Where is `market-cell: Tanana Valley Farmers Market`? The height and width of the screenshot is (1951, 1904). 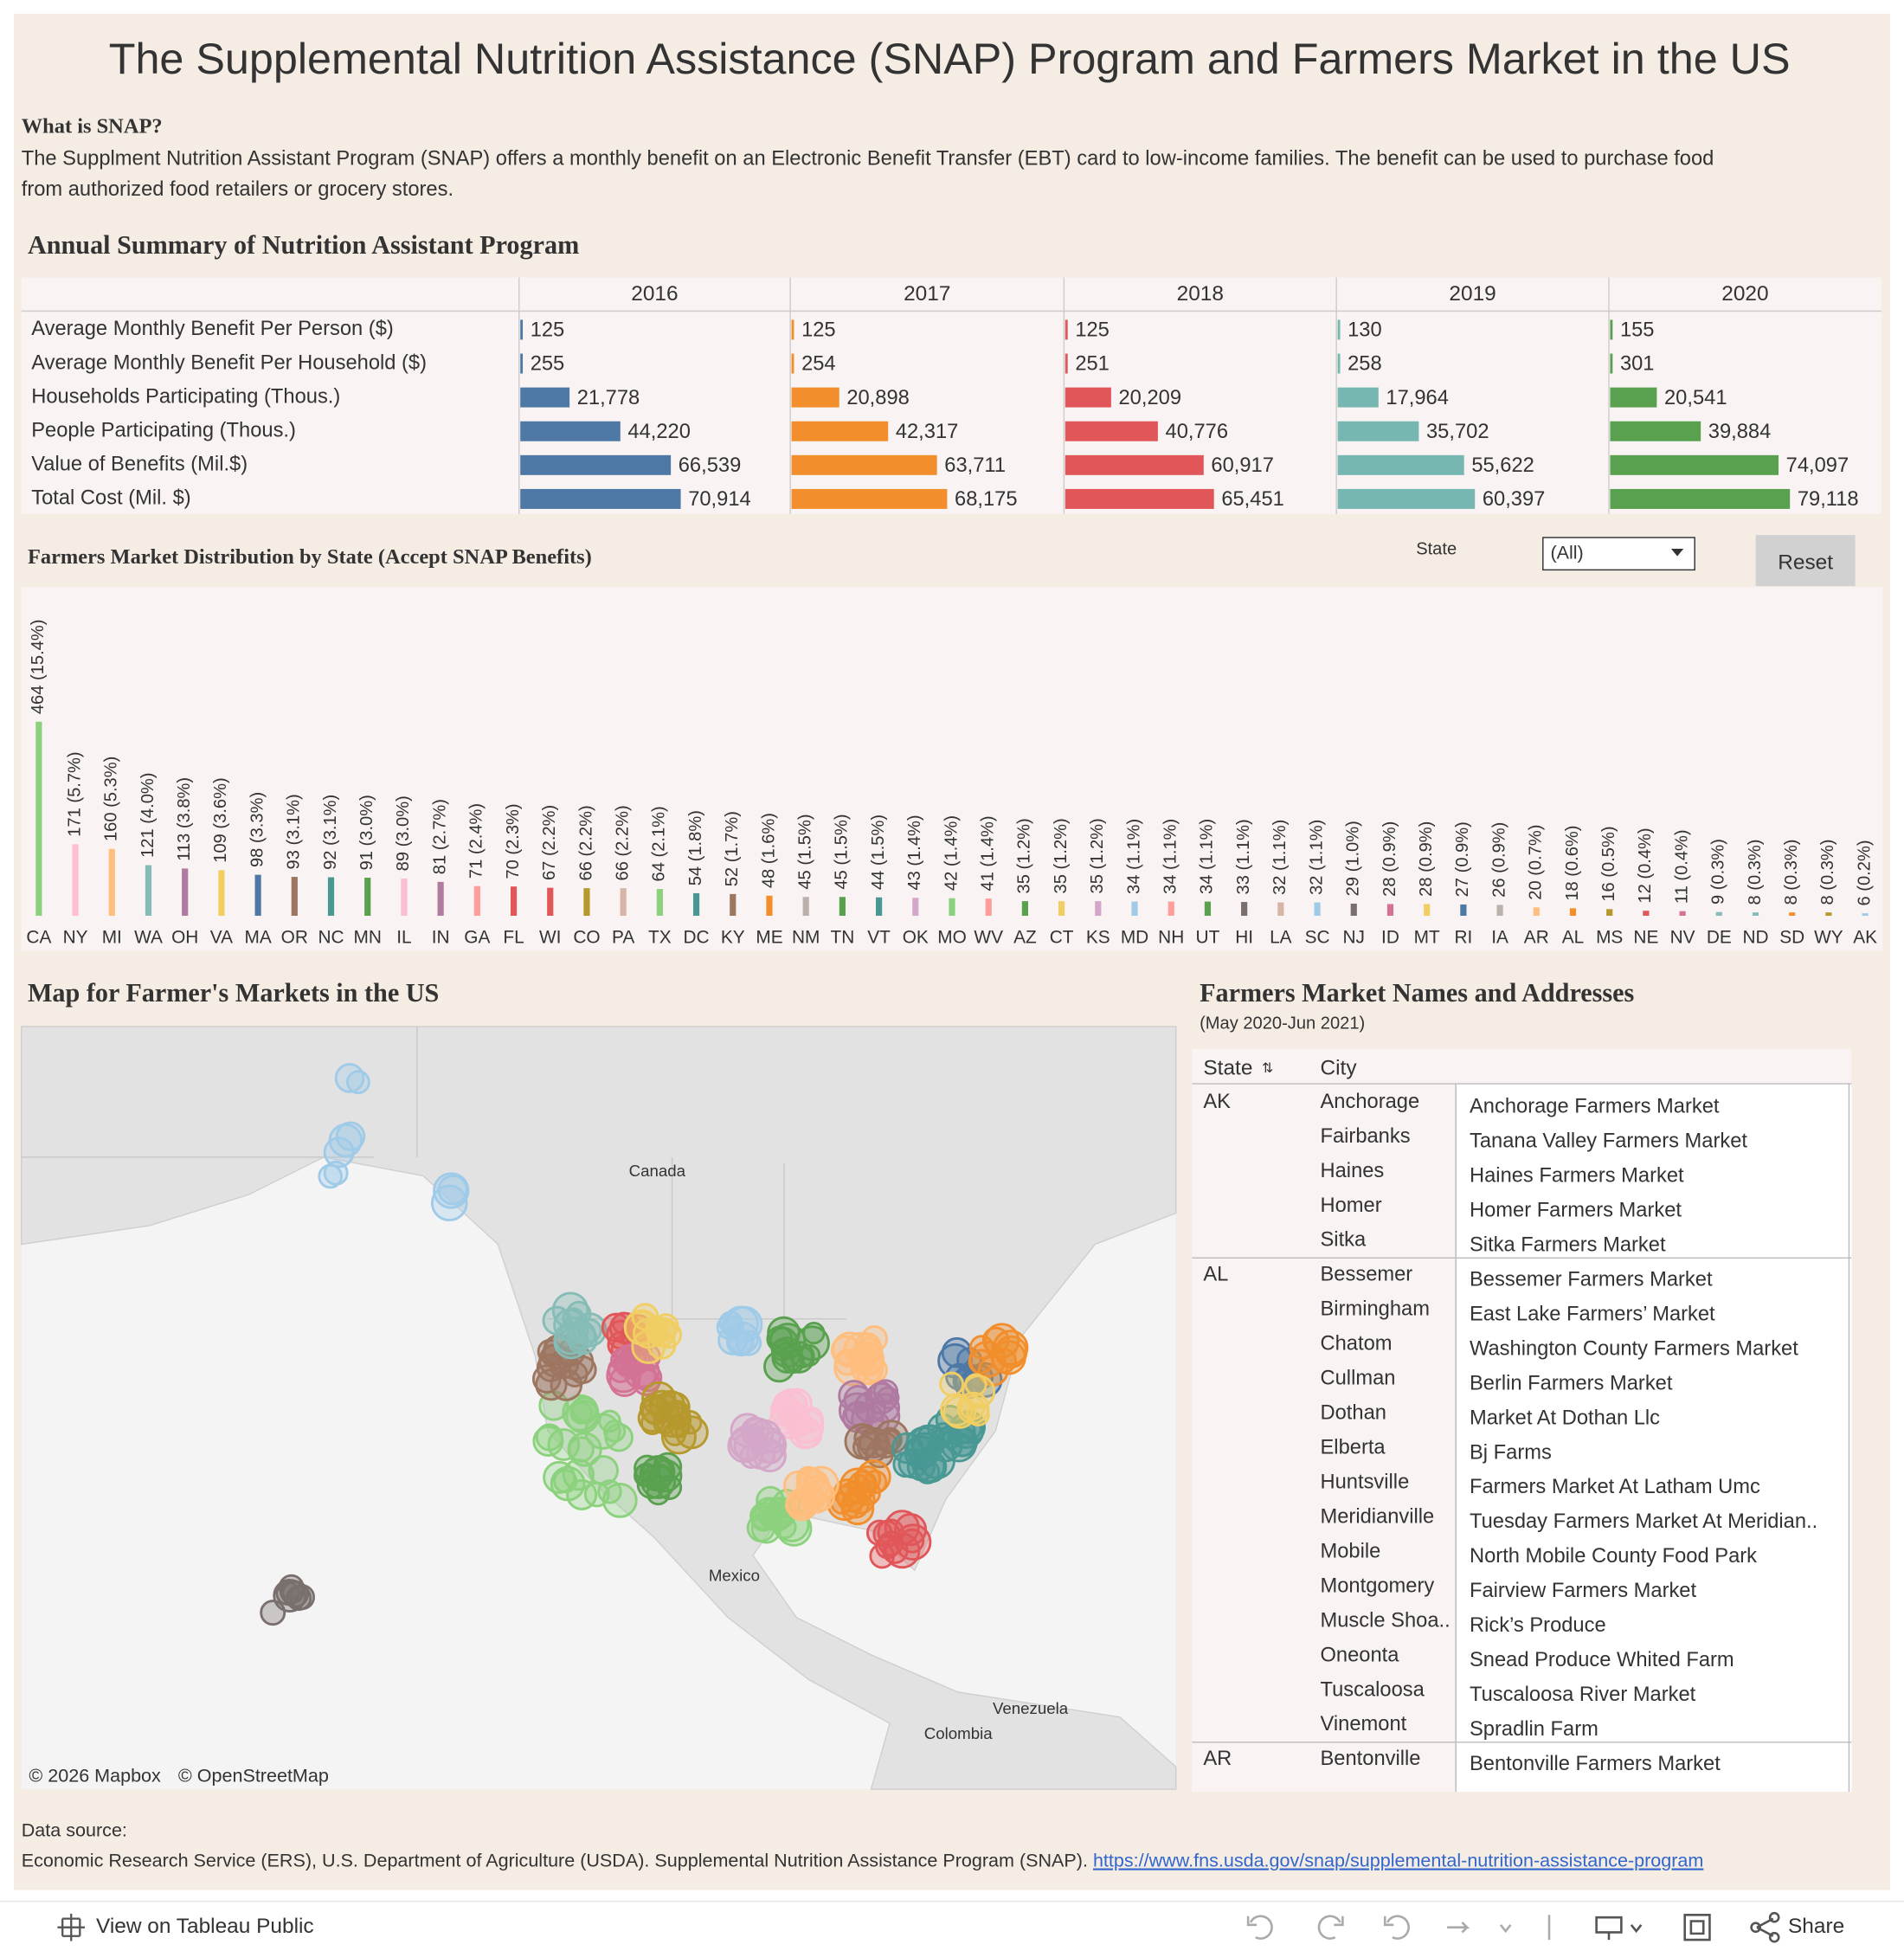
market-cell: Tanana Valley Farmers Market is located at coordinates (1608, 1141).